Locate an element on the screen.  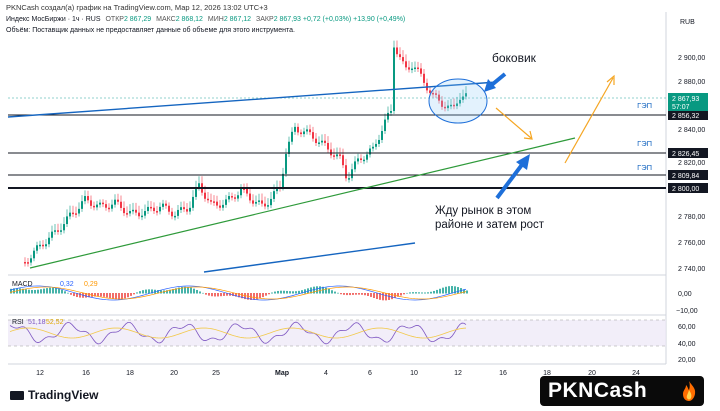
tradingview-watermark: TradingView is located at coordinates (54, 395).